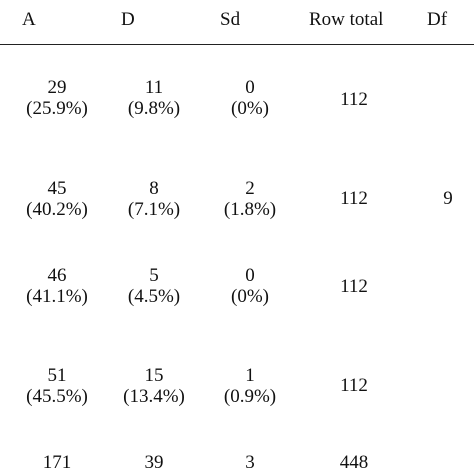 This screenshot has height=474, width=474. I want to click on row-2-d-pct: (7.1%), so click(154, 209).